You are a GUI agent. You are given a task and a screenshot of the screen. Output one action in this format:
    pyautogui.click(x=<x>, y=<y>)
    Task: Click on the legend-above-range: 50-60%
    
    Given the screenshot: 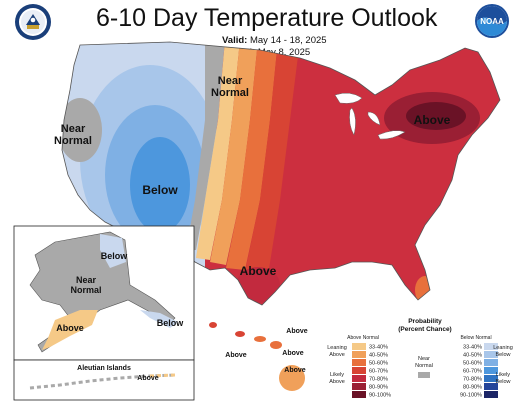 What is the action you would take?
    pyautogui.click(x=378, y=364)
    